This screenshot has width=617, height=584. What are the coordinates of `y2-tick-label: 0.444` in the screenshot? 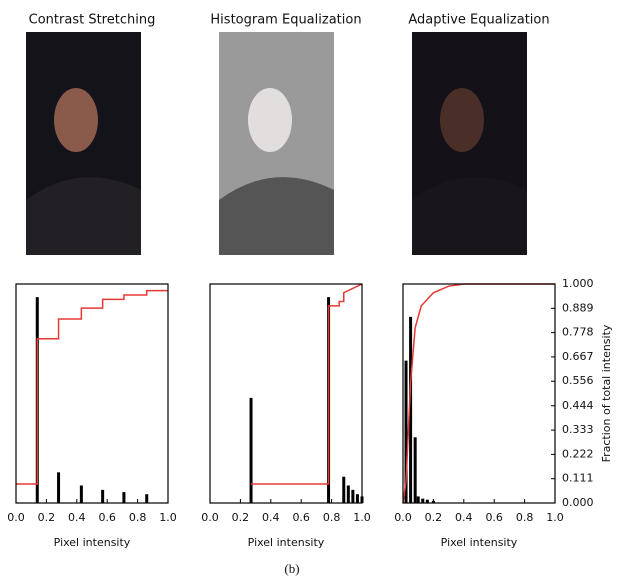 It's located at (578, 405).